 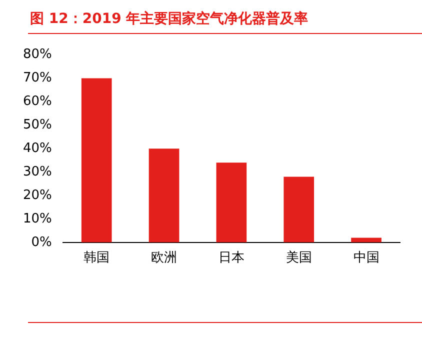 What do you see at coordinates (169, 19) in the screenshot?
I see `chart-title: 图 12：2019 年主要国家空气净化器普及率` at bounding box center [169, 19].